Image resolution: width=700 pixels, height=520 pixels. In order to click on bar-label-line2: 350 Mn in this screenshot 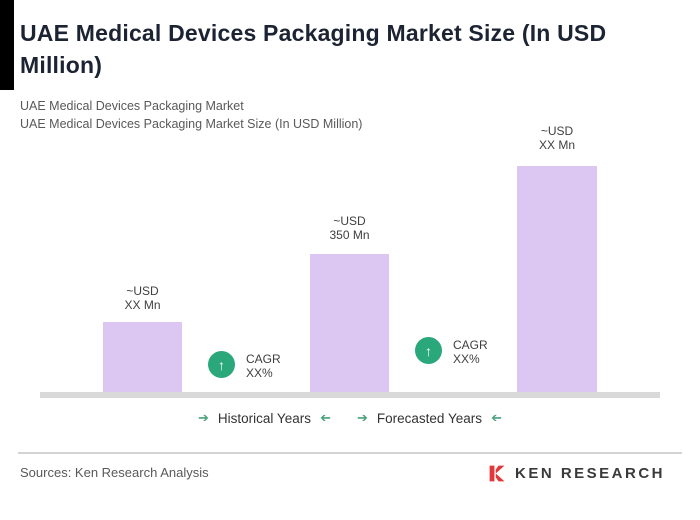, I will do `click(349, 235)`.